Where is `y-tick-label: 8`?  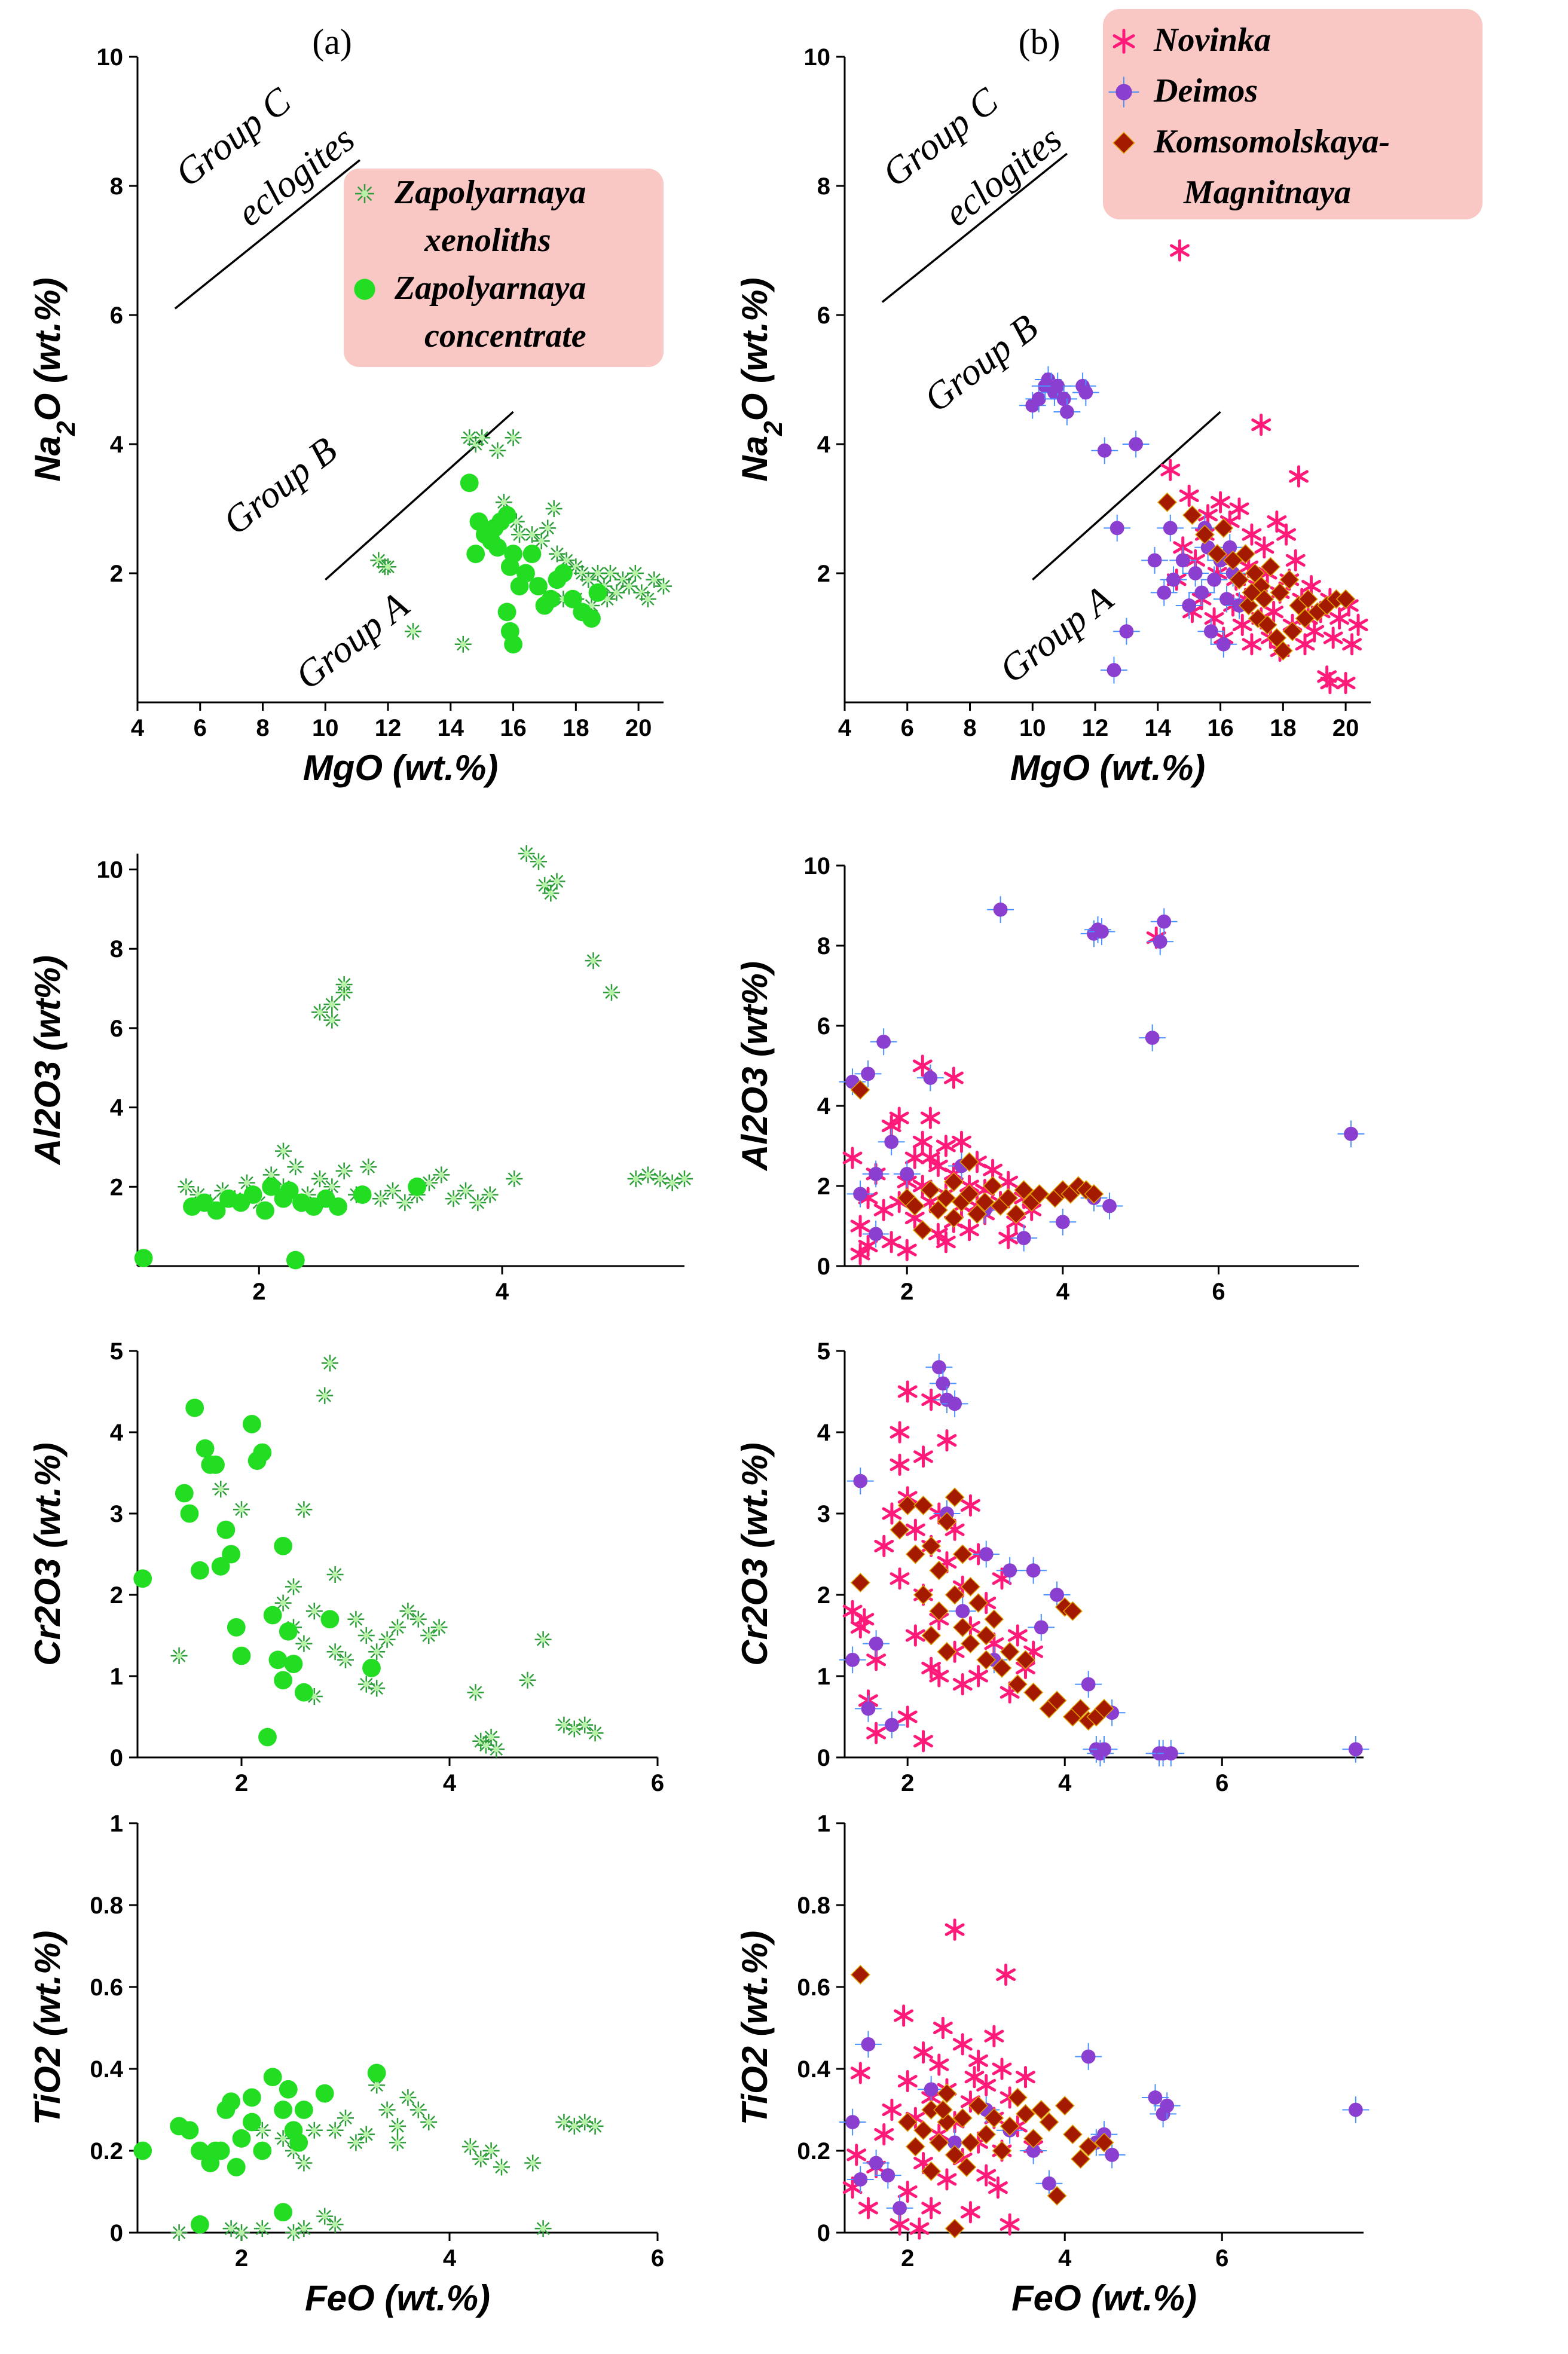 y-tick-label: 8 is located at coordinates (824, 186).